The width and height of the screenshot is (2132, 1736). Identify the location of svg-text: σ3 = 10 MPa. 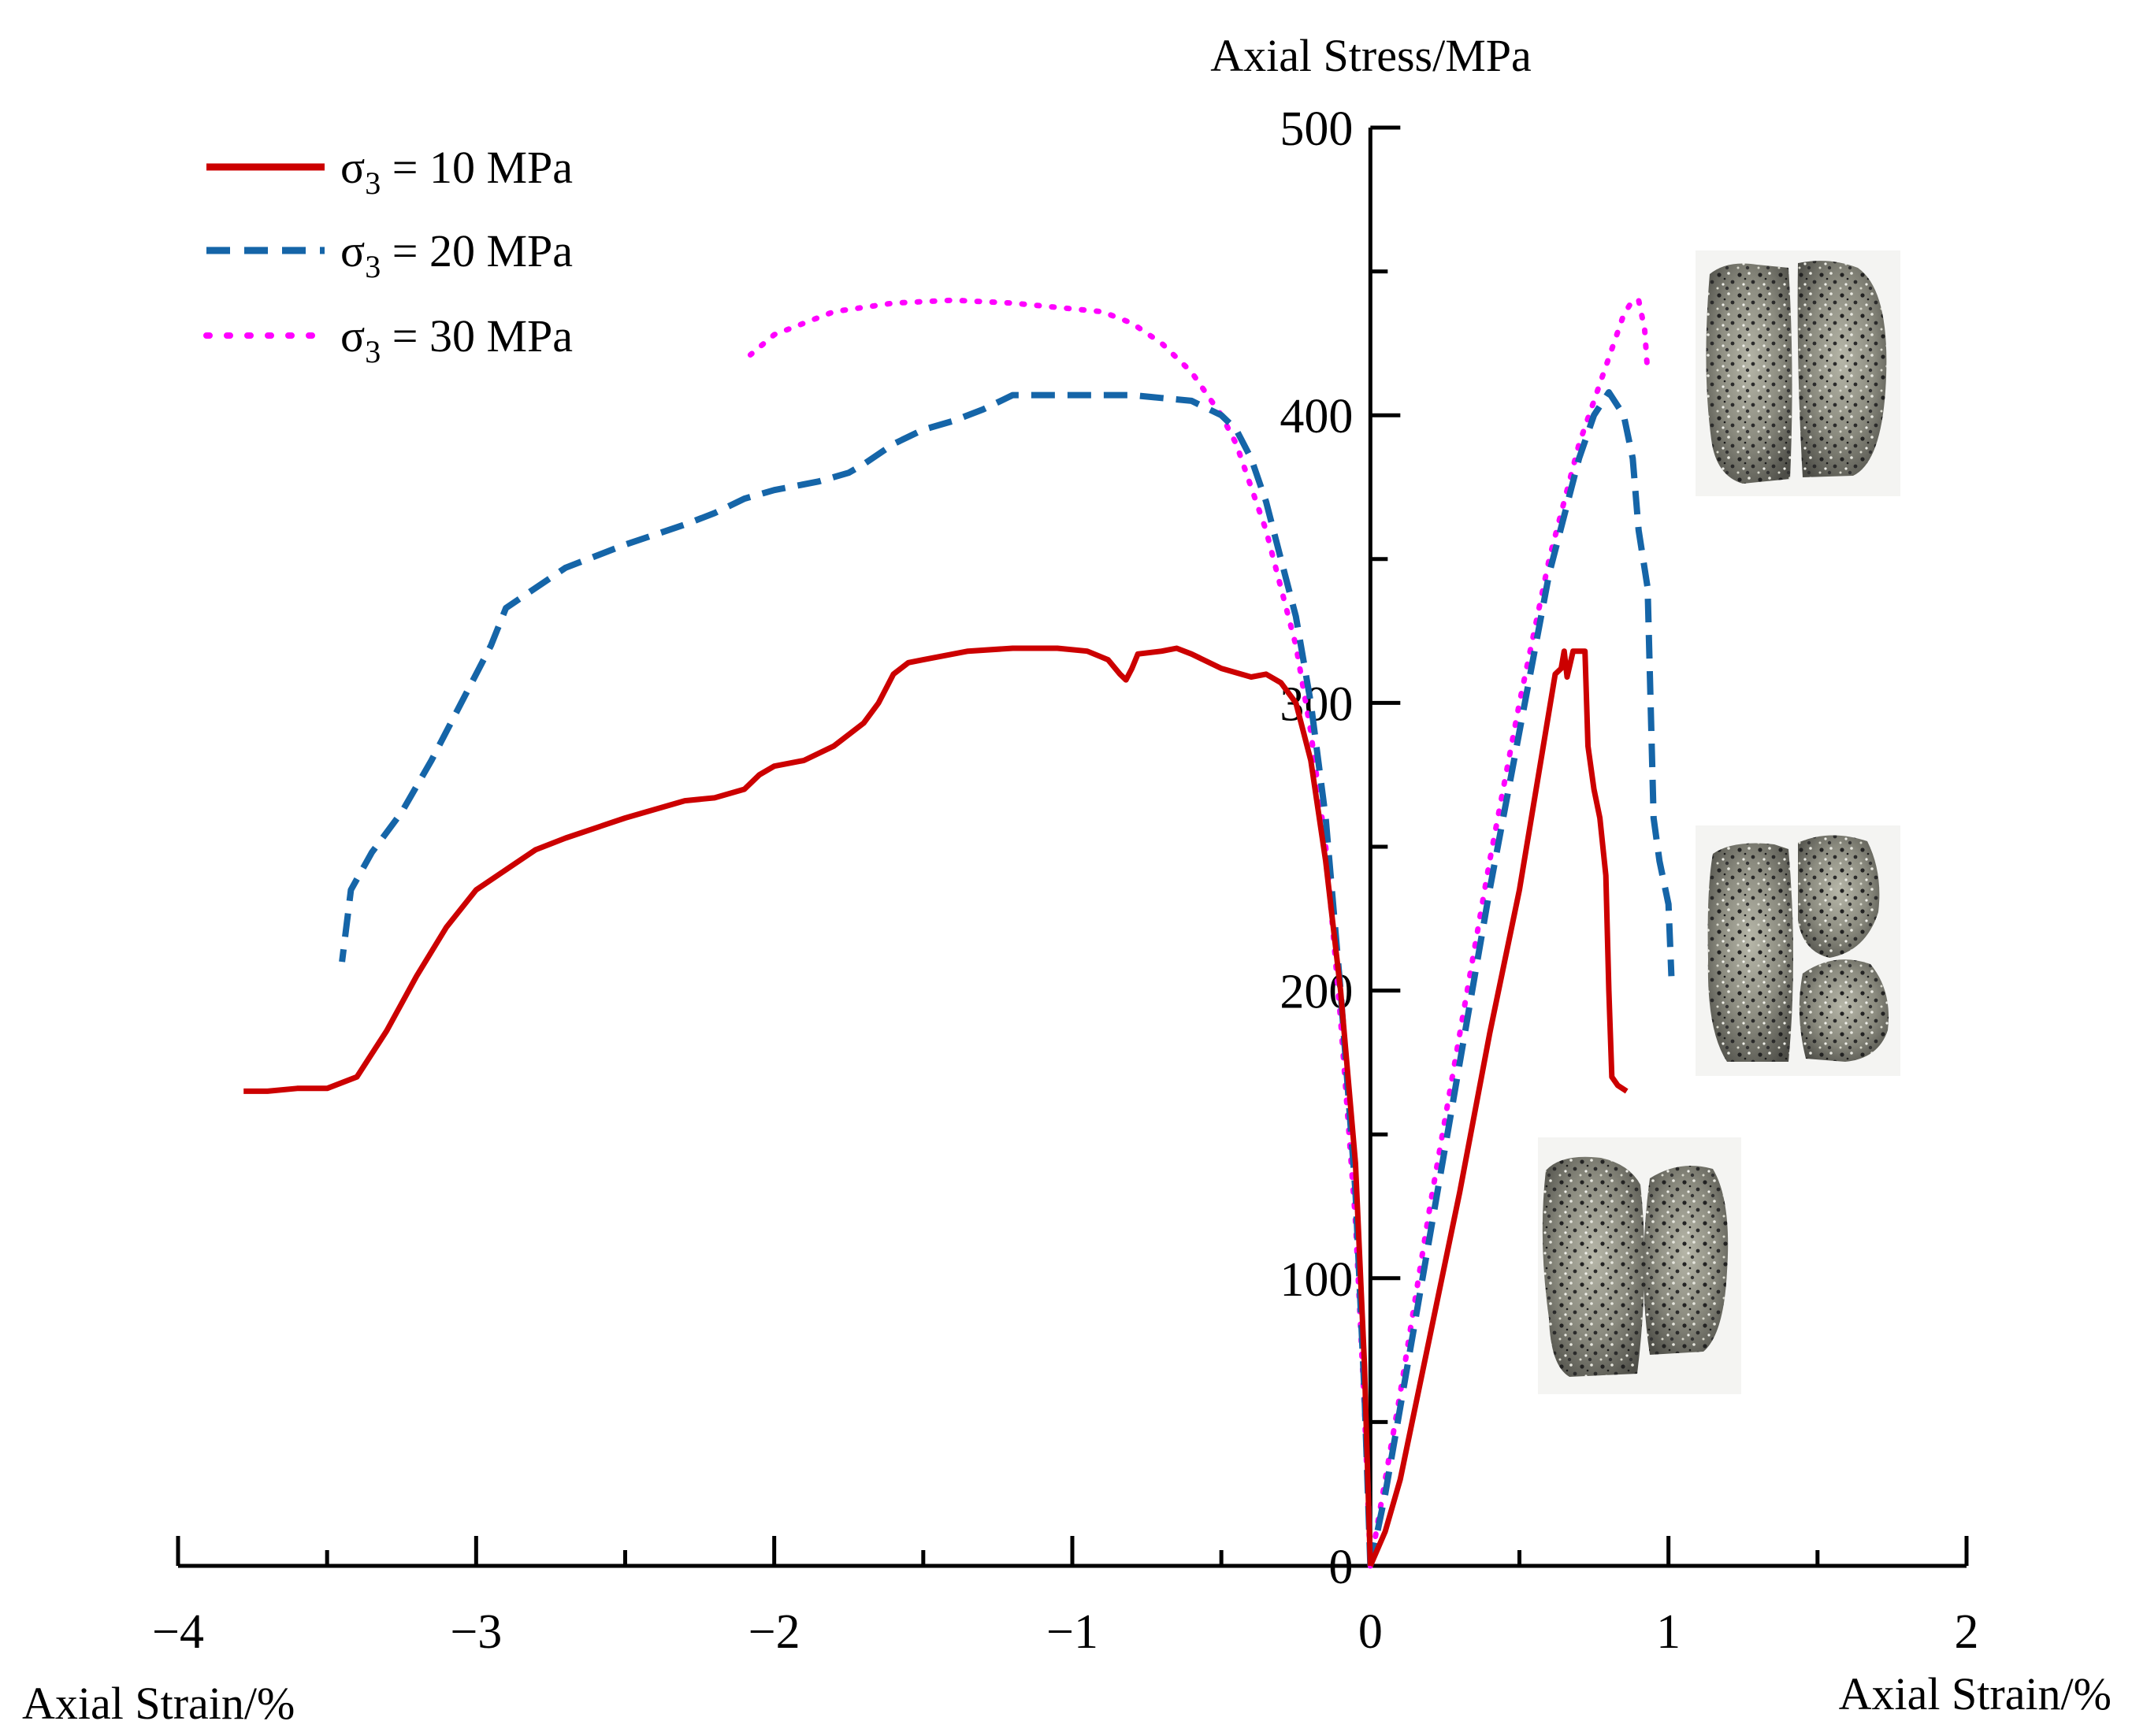
(456, 171).